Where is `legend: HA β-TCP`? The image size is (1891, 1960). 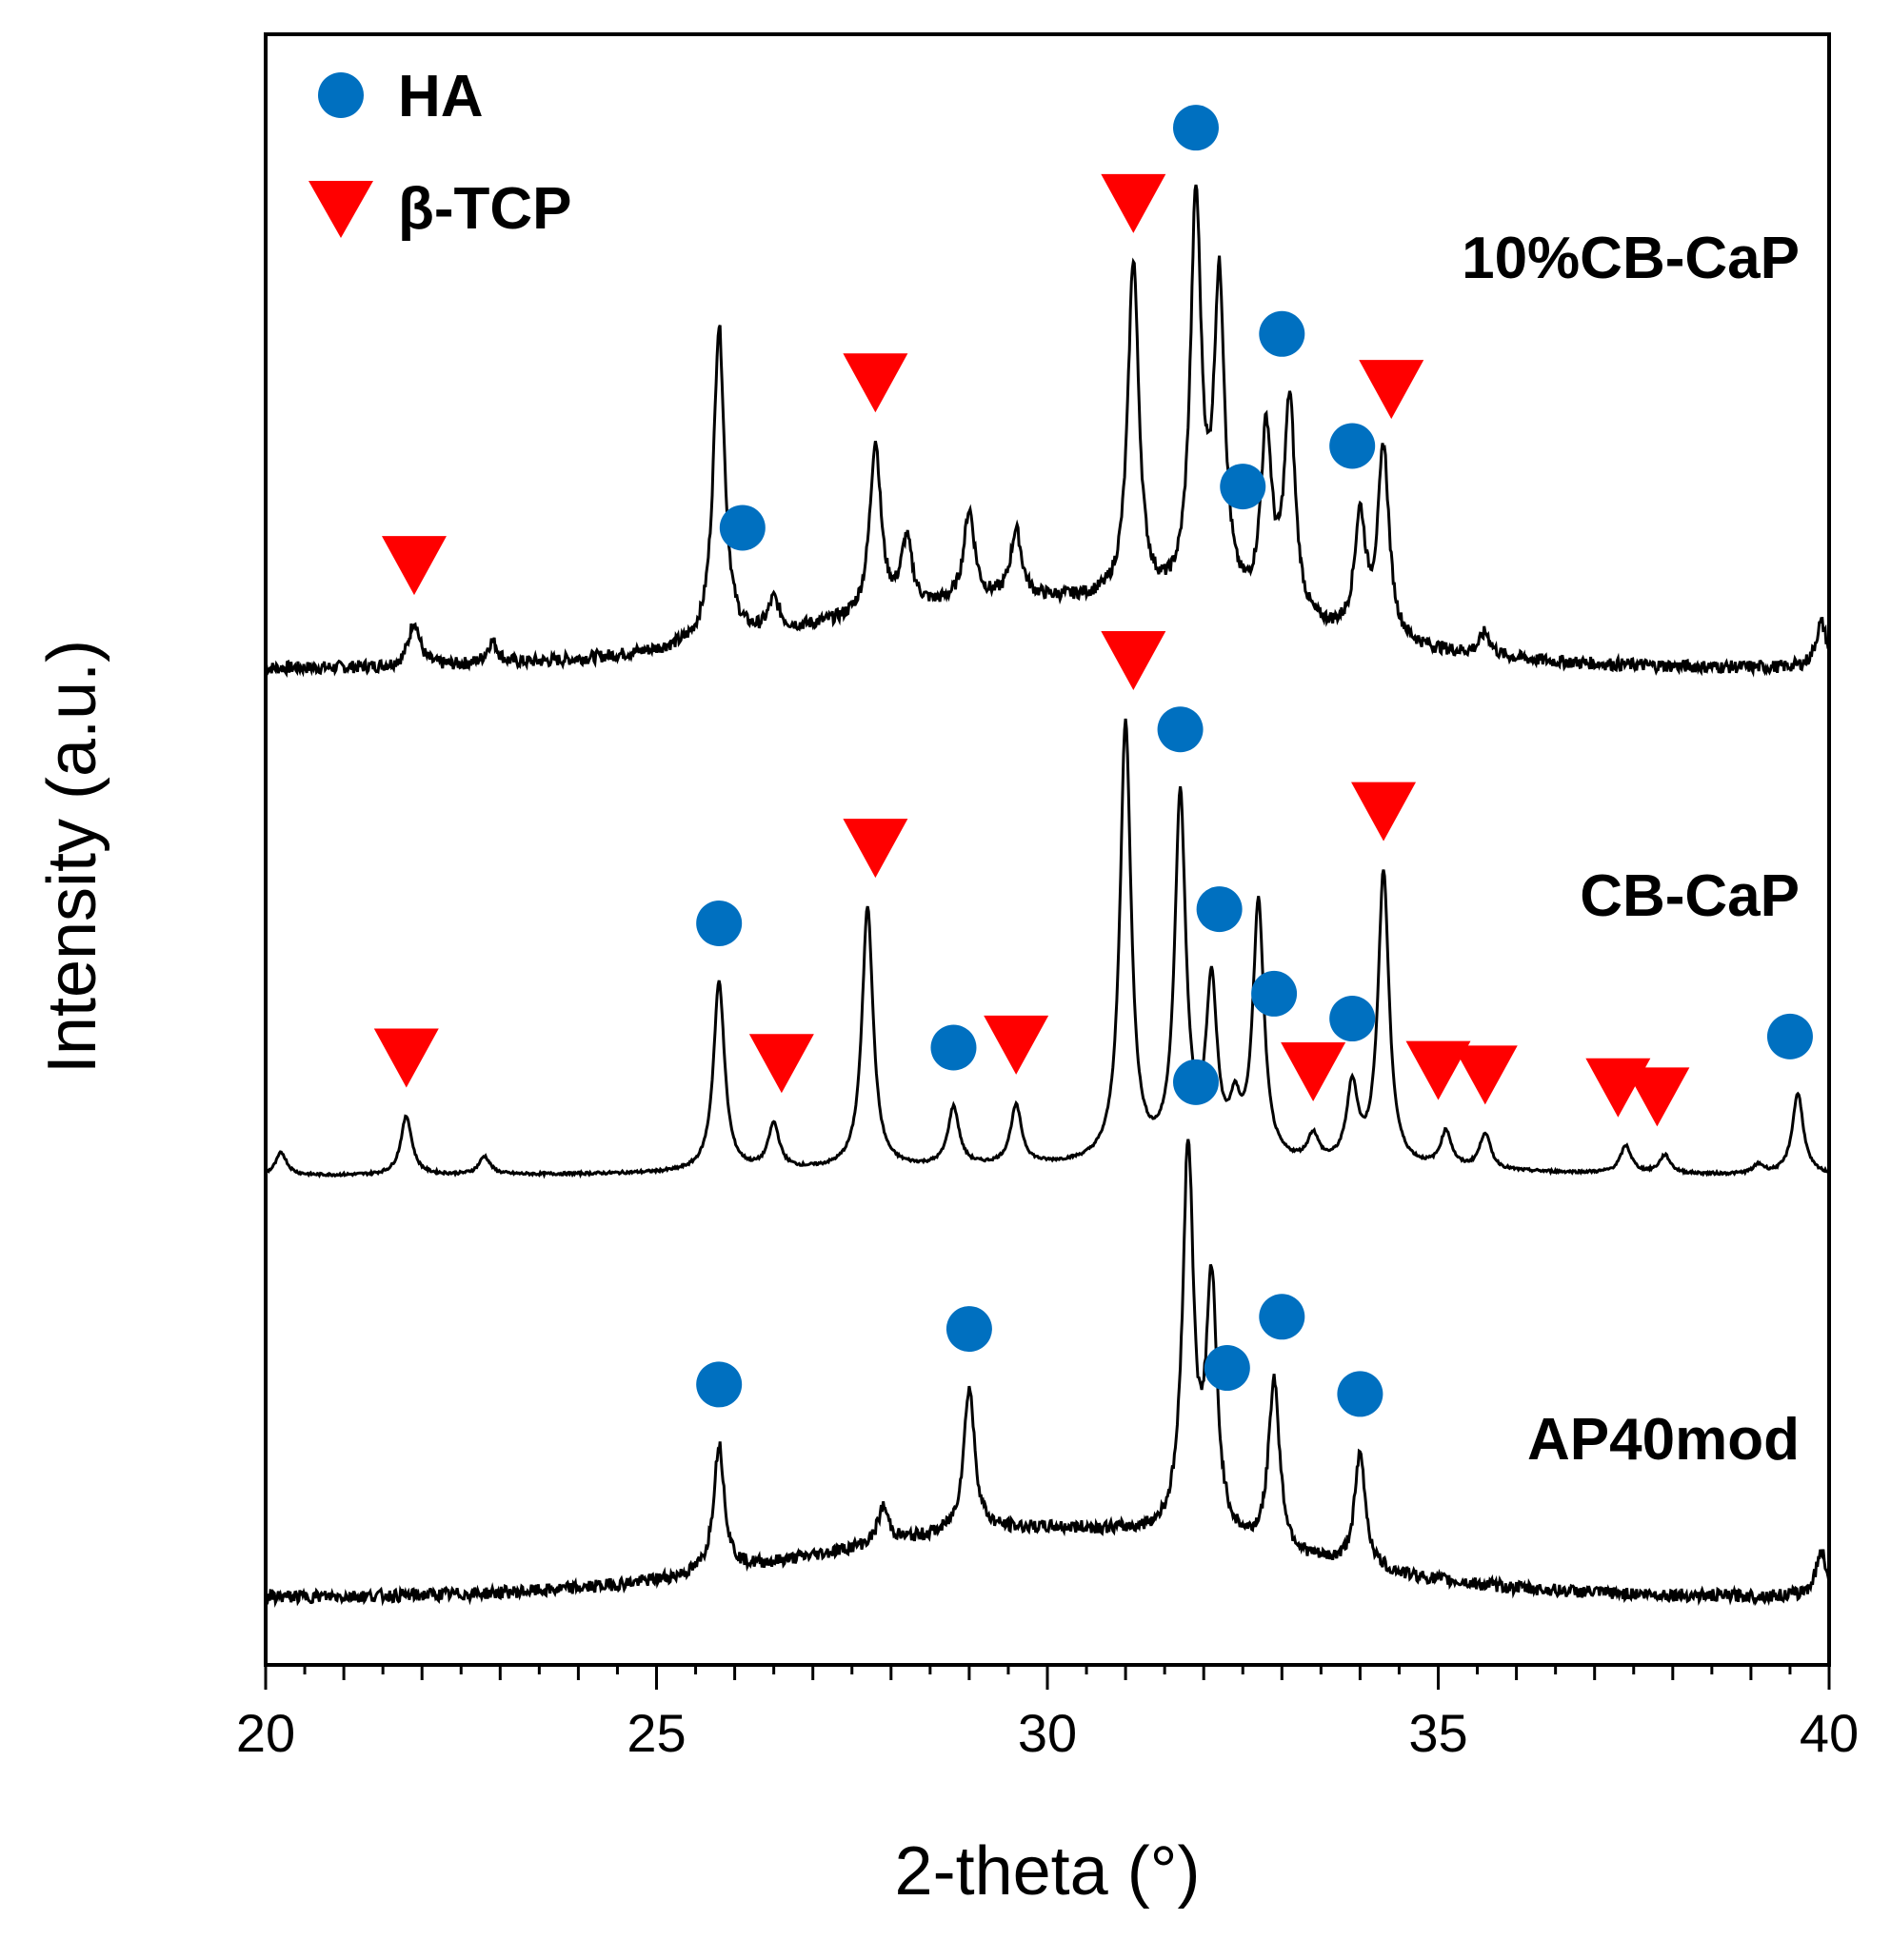 legend: HA β-TCP is located at coordinates (440, 153).